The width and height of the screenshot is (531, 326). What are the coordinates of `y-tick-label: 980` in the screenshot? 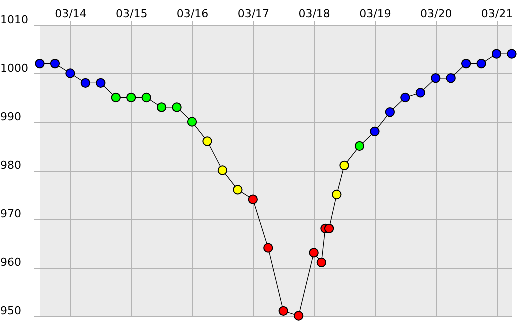 It's located at (11, 165).